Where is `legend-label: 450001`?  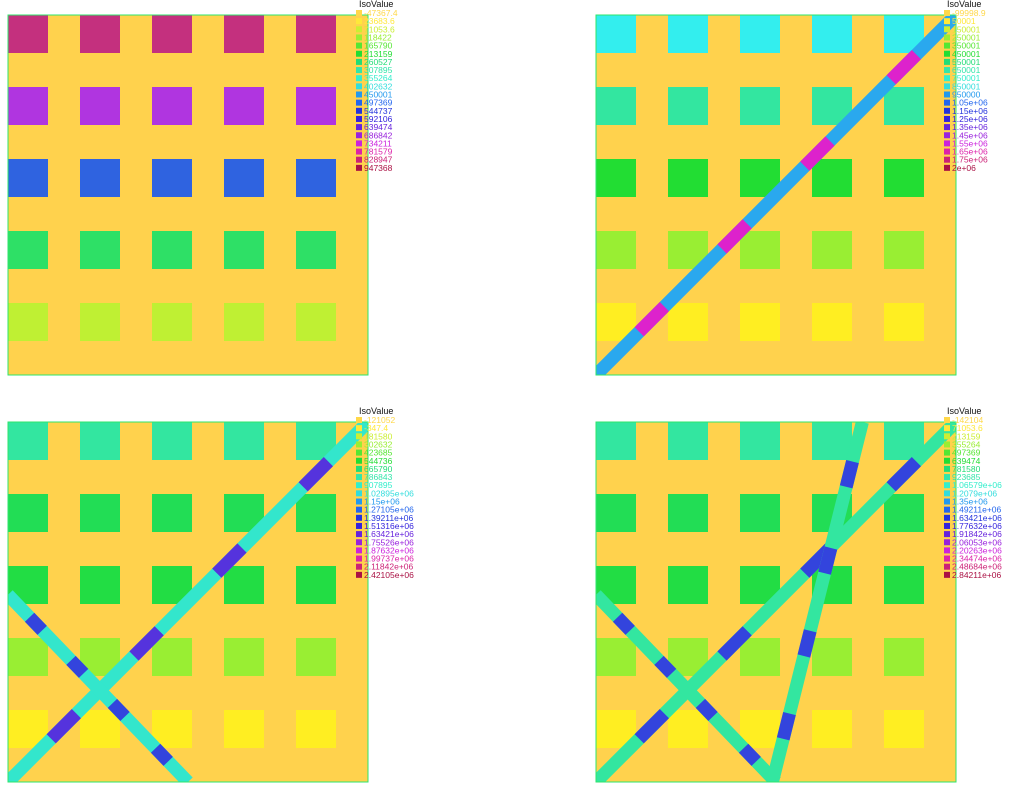 legend-label: 450001 is located at coordinates (966, 54).